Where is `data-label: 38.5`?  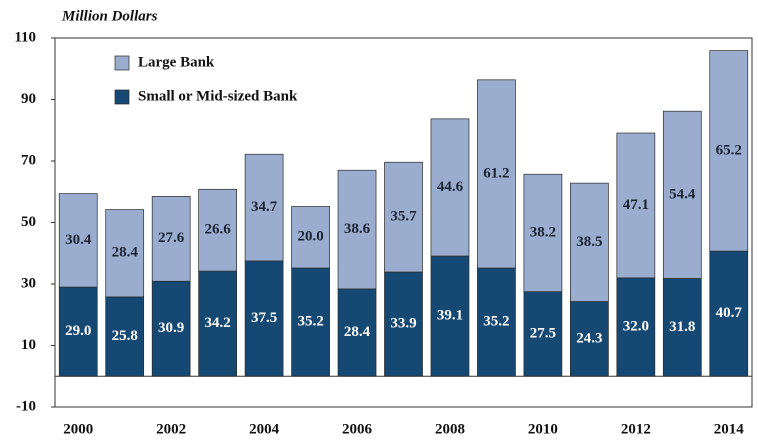
data-label: 38.5 is located at coordinates (589, 242).